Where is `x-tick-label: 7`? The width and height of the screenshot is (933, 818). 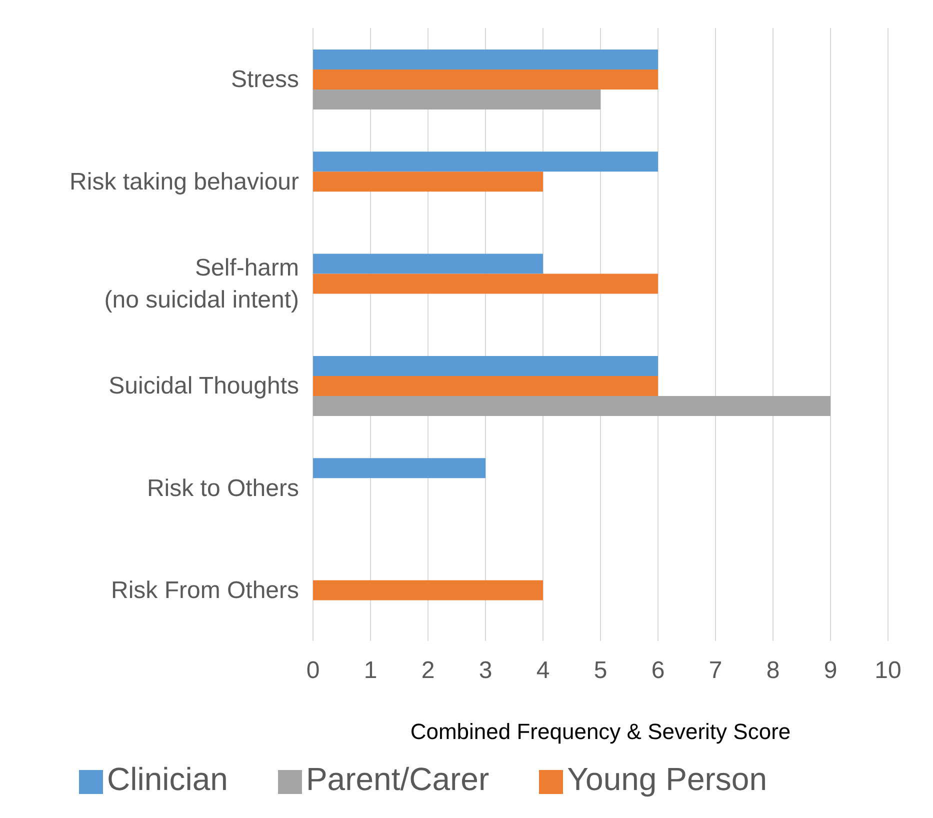
x-tick-label: 7 is located at coordinates (715, 670).